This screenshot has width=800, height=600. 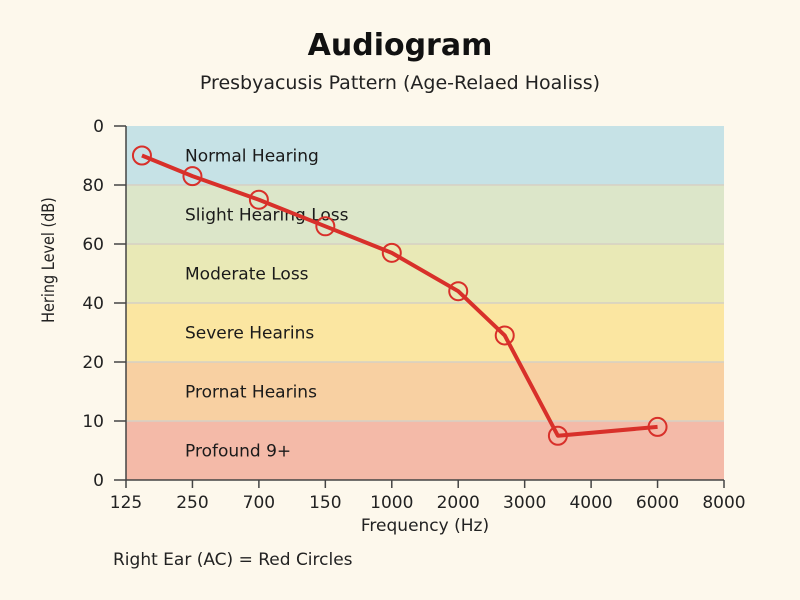 I want to click on x-tick-label: 2000, so click(x=458, y=503).